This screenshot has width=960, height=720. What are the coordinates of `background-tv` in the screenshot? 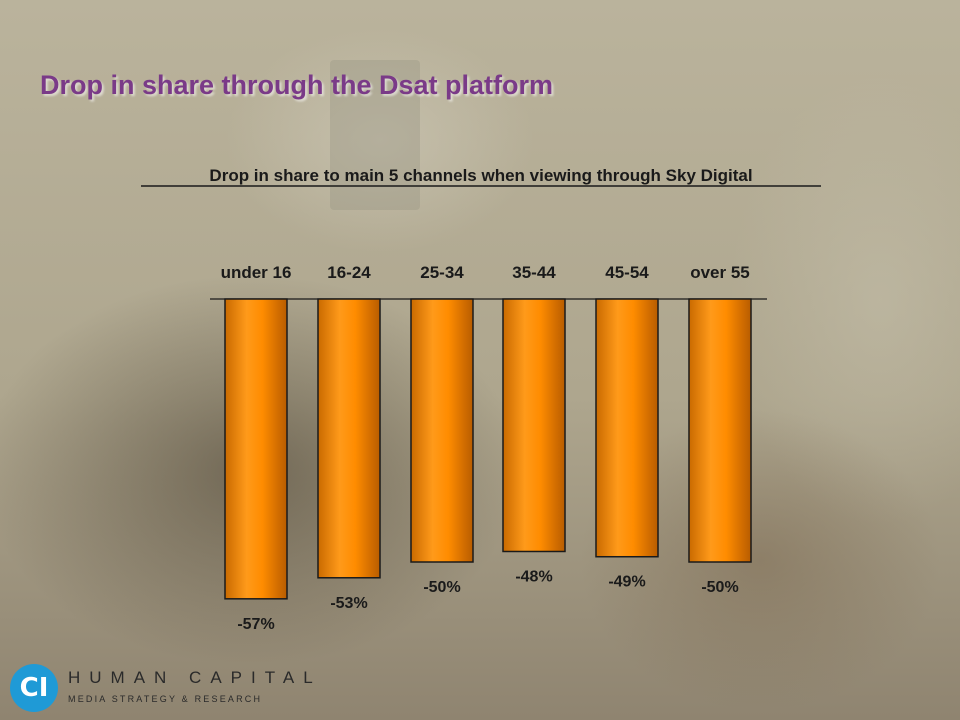 It's located at (375, 135).